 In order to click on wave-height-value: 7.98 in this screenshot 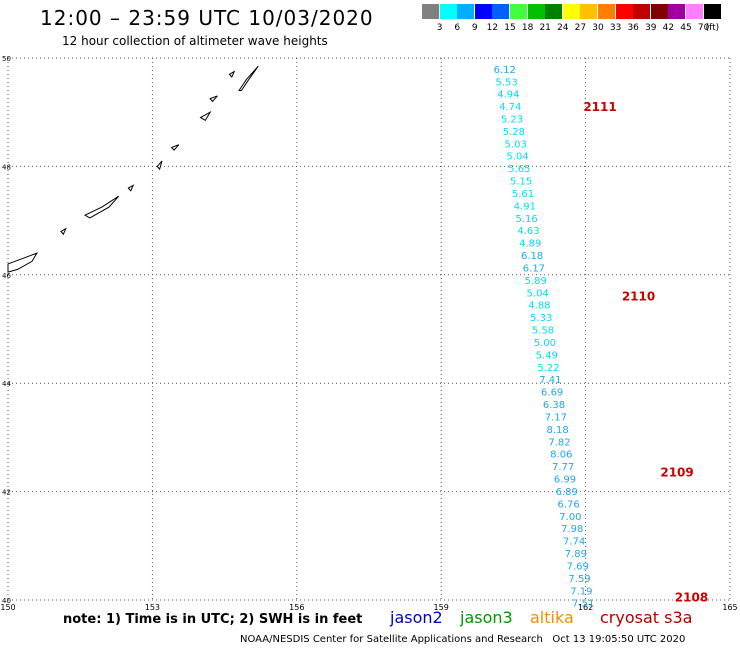, I will do `click(572, 529)`.